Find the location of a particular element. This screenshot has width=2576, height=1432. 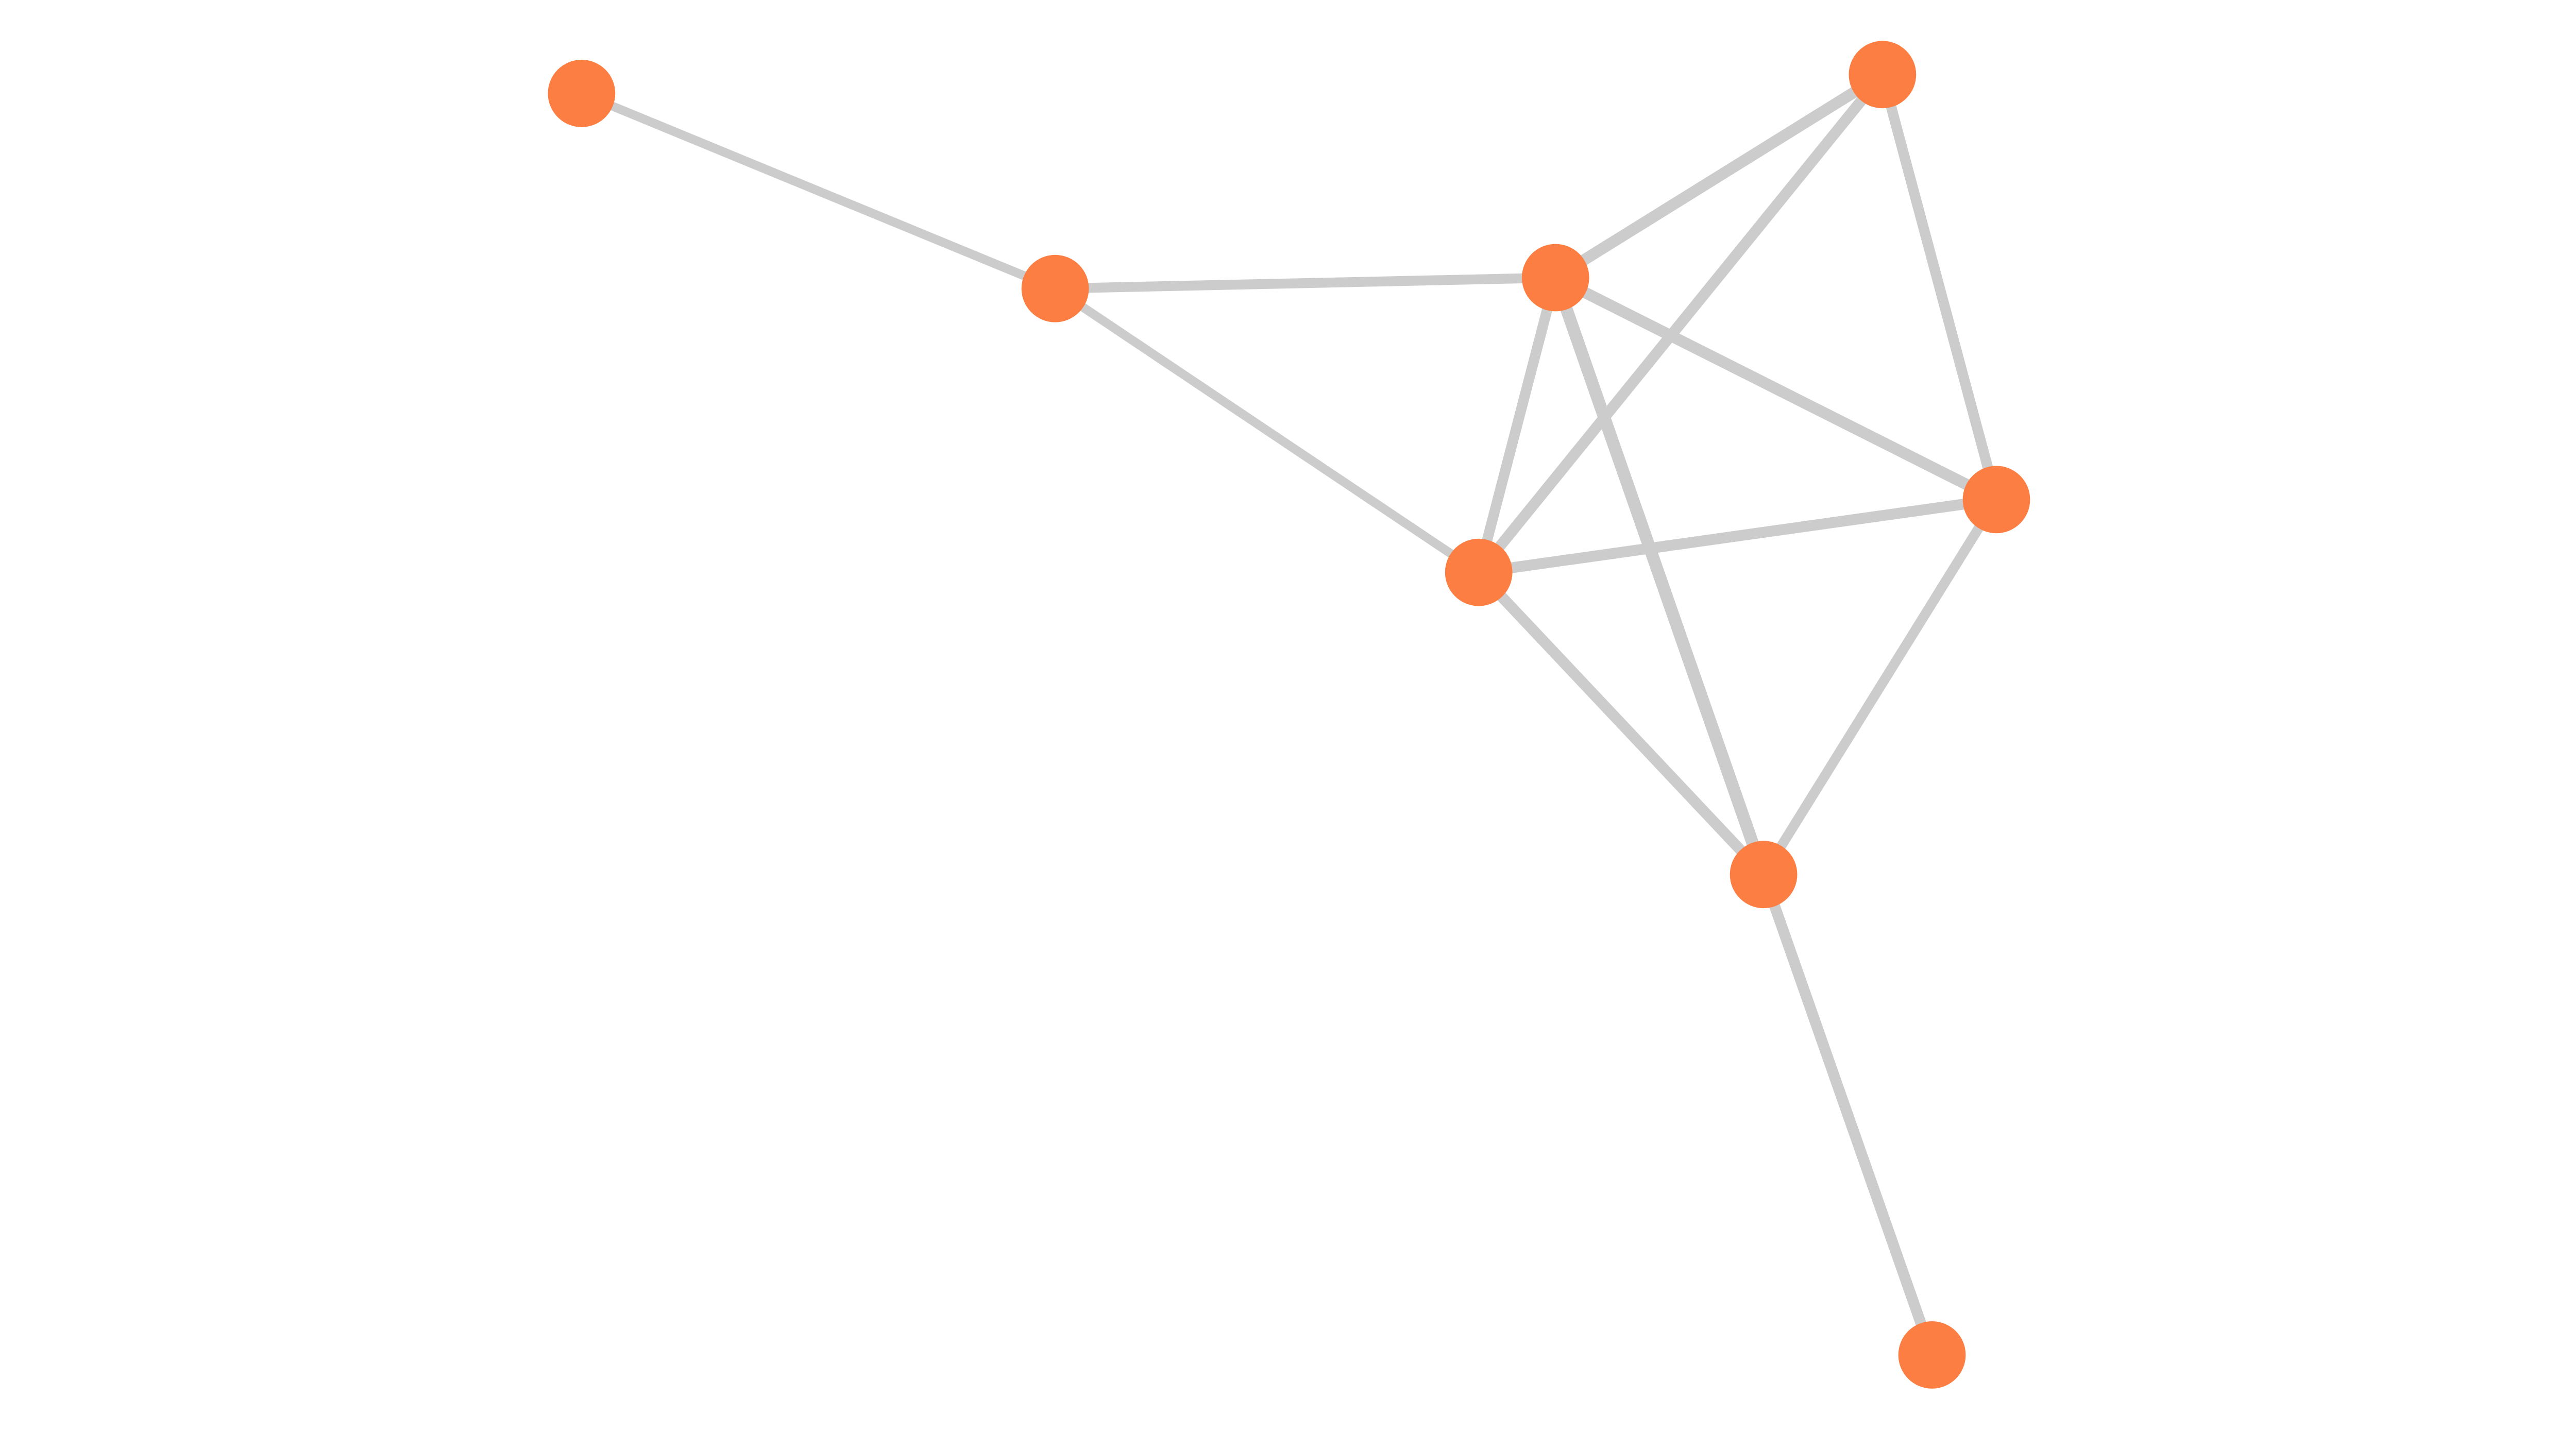

graph-edge-n3-n4 is located at coordinates (1719, 176).